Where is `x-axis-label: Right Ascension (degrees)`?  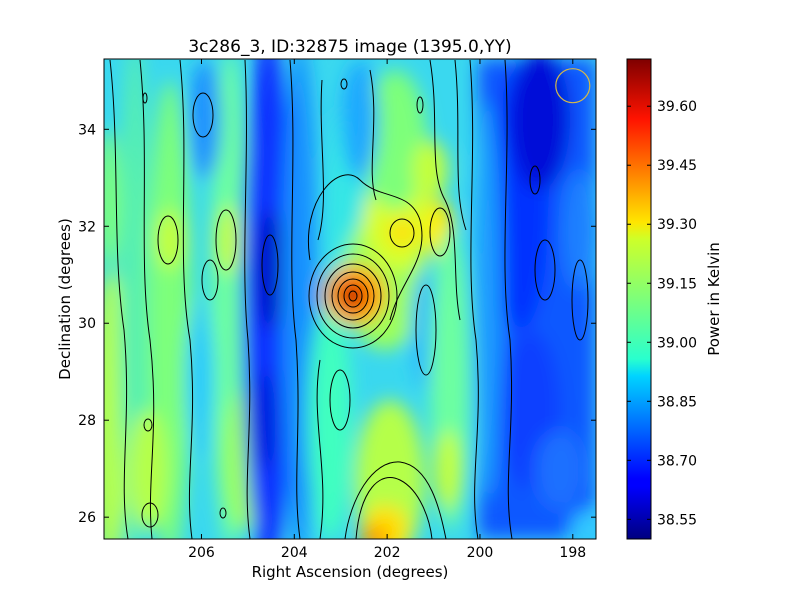 x-axis-label: Right Ascension (degrees) is located at coordinates (350, 572).